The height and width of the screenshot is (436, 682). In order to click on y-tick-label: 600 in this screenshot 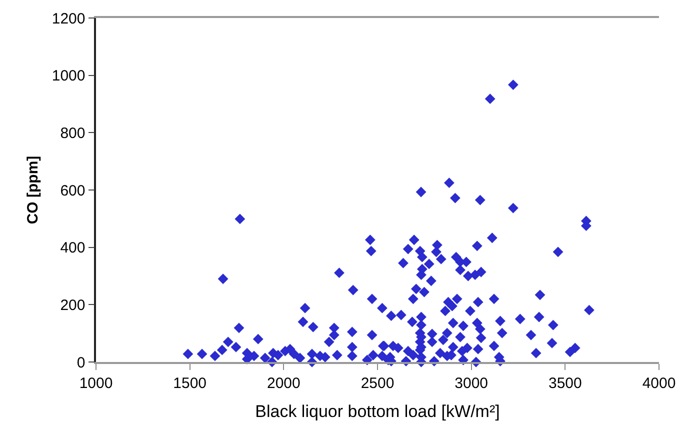, I will do `click(73, 191)`.